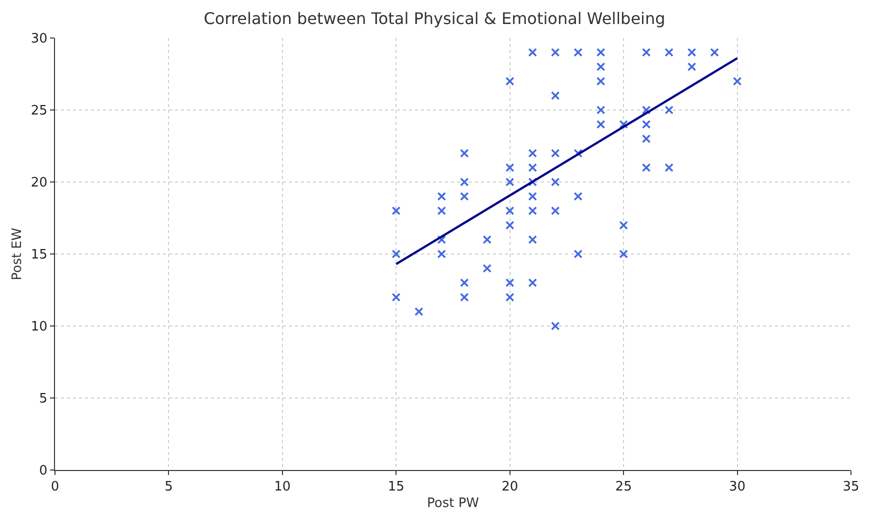  I want to click on x-axis-title: Post PW, so click(453, 504).